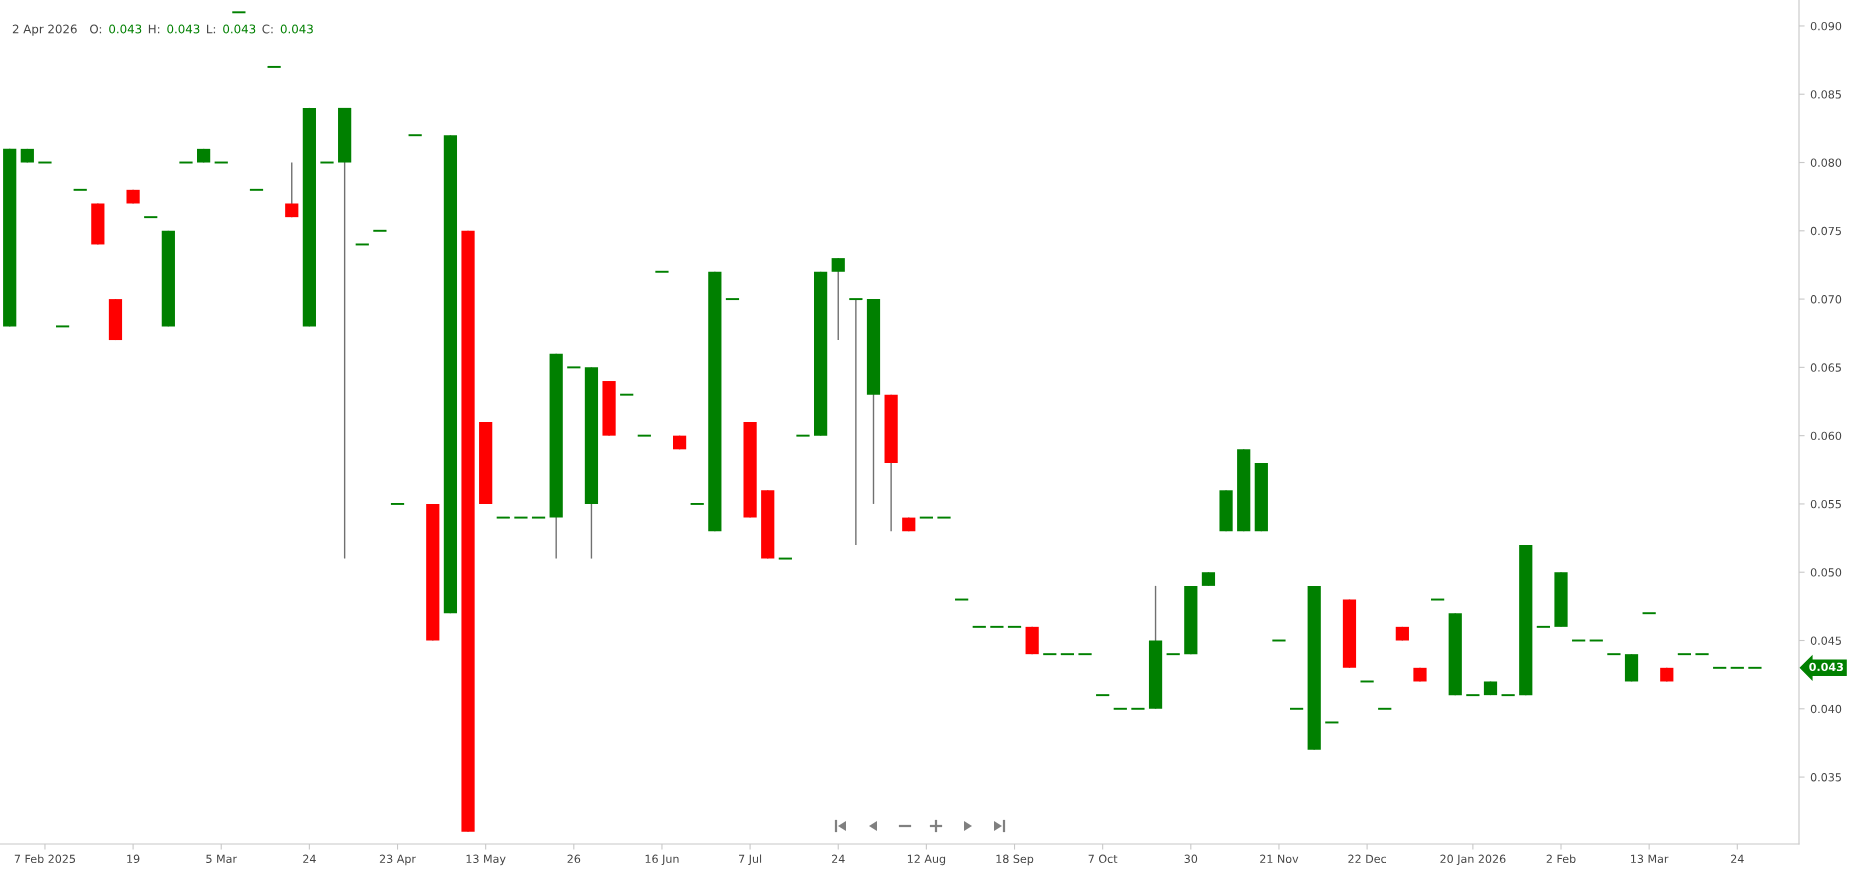  Describe the element at coordinates (1191, 859) in the screenshot. I see `x-tick-label: 30` at that location.